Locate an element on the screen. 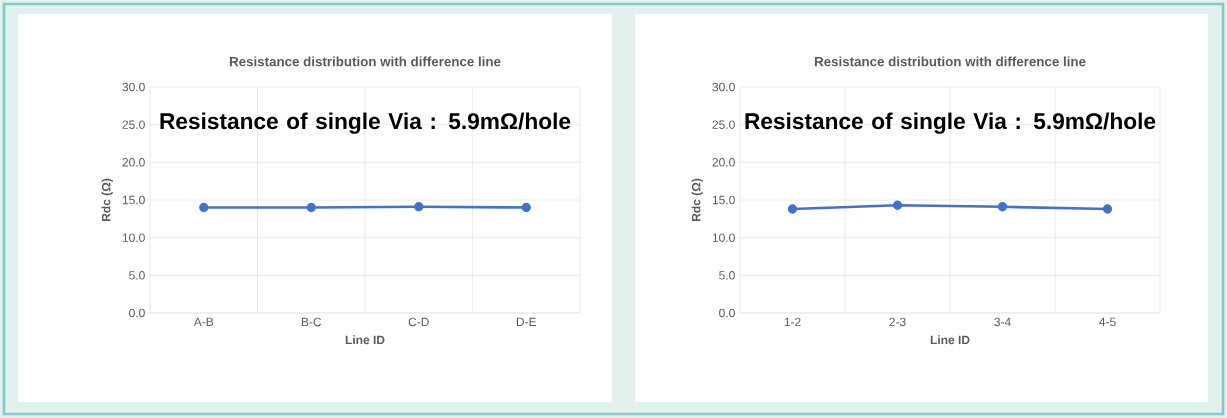 This screenshot has width=1227, height=418. x-tick-label: 2-3 is located at coordinates (897, 322).